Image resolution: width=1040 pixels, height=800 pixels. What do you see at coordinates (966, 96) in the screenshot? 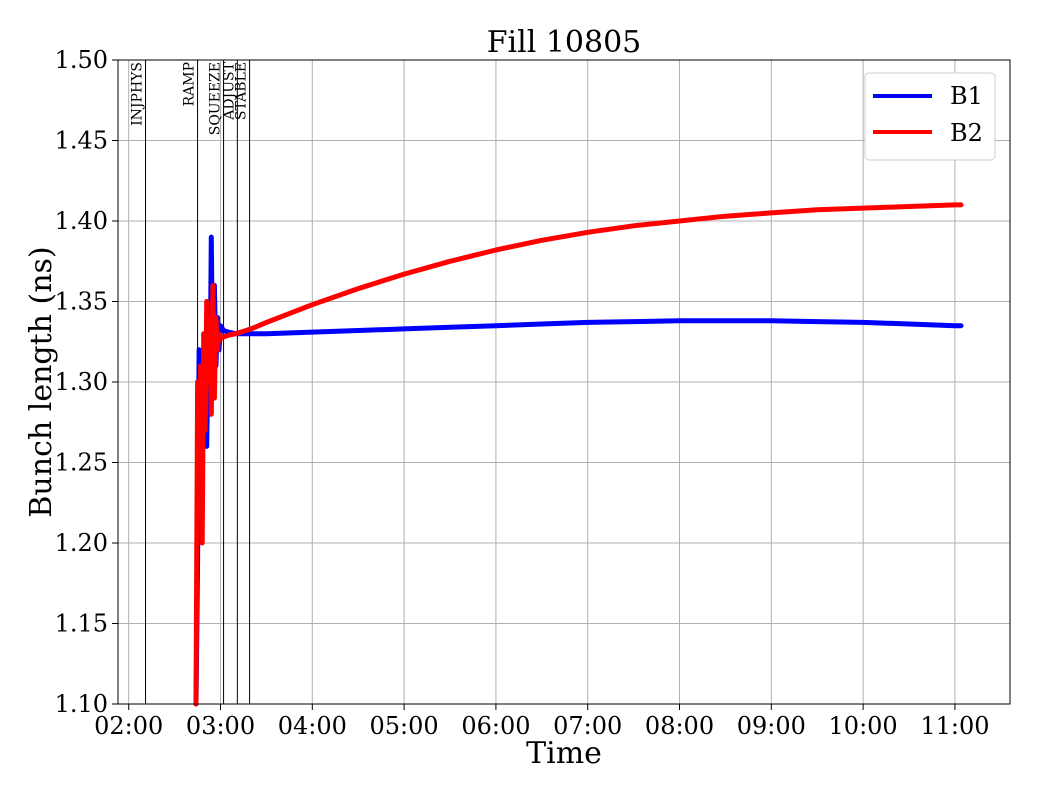
I see `legend-label-b1: B1` at bounding box center [966, 96].